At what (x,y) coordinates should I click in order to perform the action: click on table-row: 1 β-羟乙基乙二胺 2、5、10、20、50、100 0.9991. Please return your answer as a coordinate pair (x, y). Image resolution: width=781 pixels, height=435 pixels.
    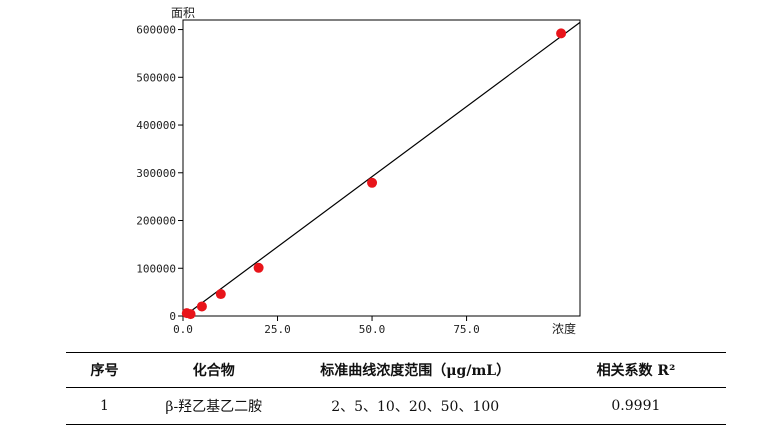
    Looking at the image, I should click on (396, 406).